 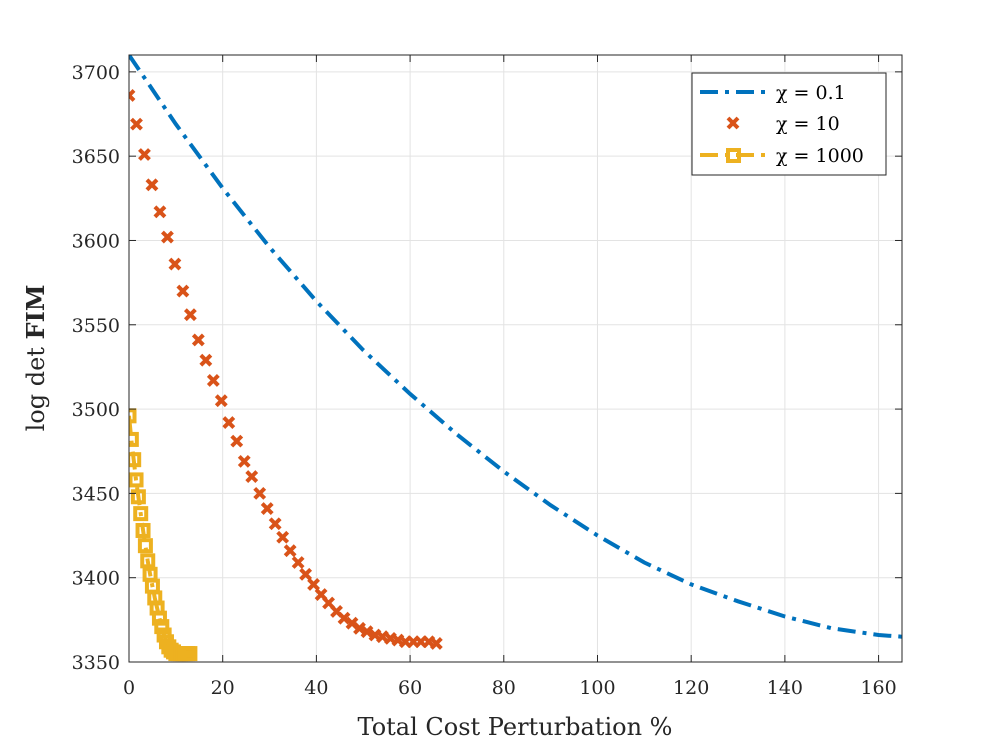 I want to click on x-tick-label: 100, so click(x=597, y=688).